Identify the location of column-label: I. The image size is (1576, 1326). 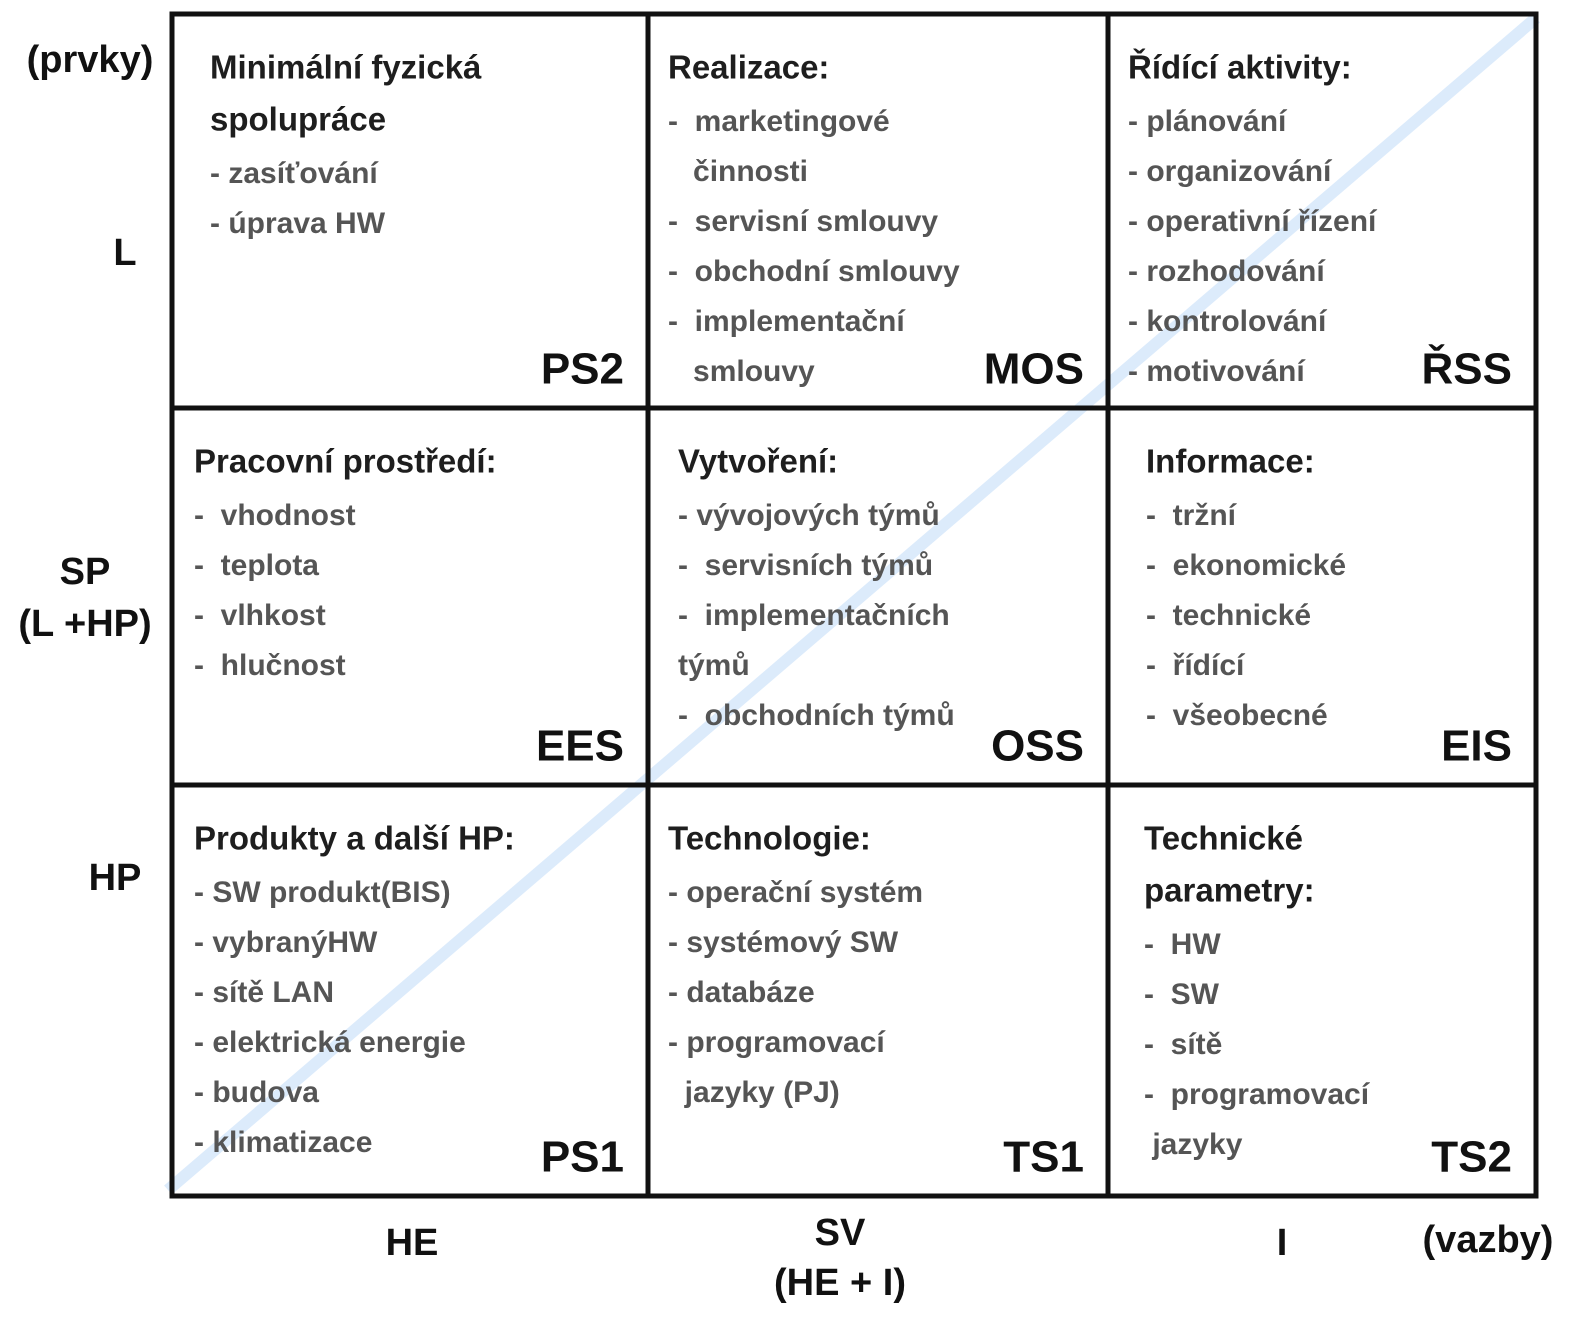
(1282, 1243).